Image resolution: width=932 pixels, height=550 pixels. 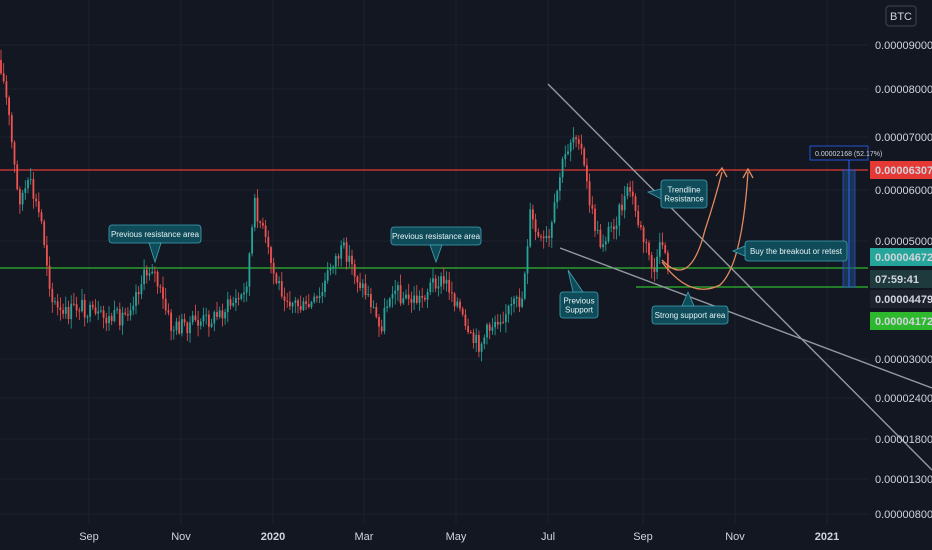 I want to click on price-tag: 0.00004172, so click(x=901, y=321).